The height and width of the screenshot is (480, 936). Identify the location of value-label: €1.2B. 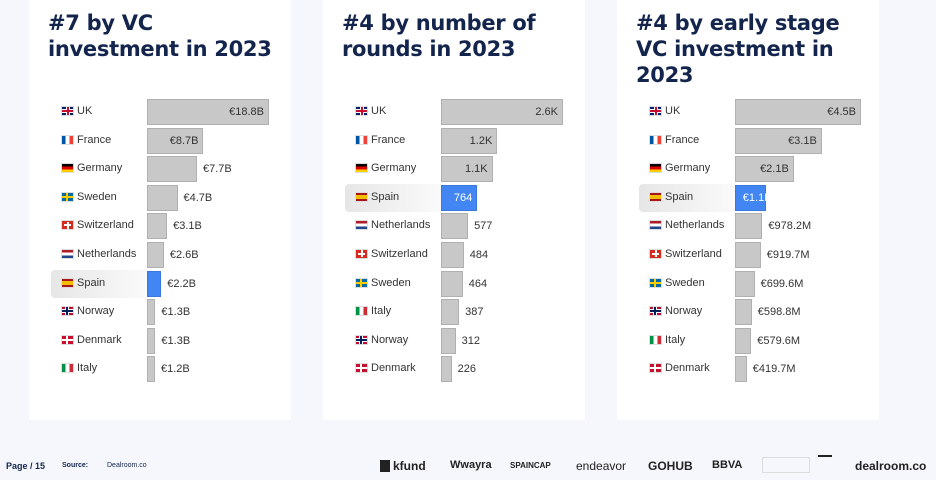
(175, 369).